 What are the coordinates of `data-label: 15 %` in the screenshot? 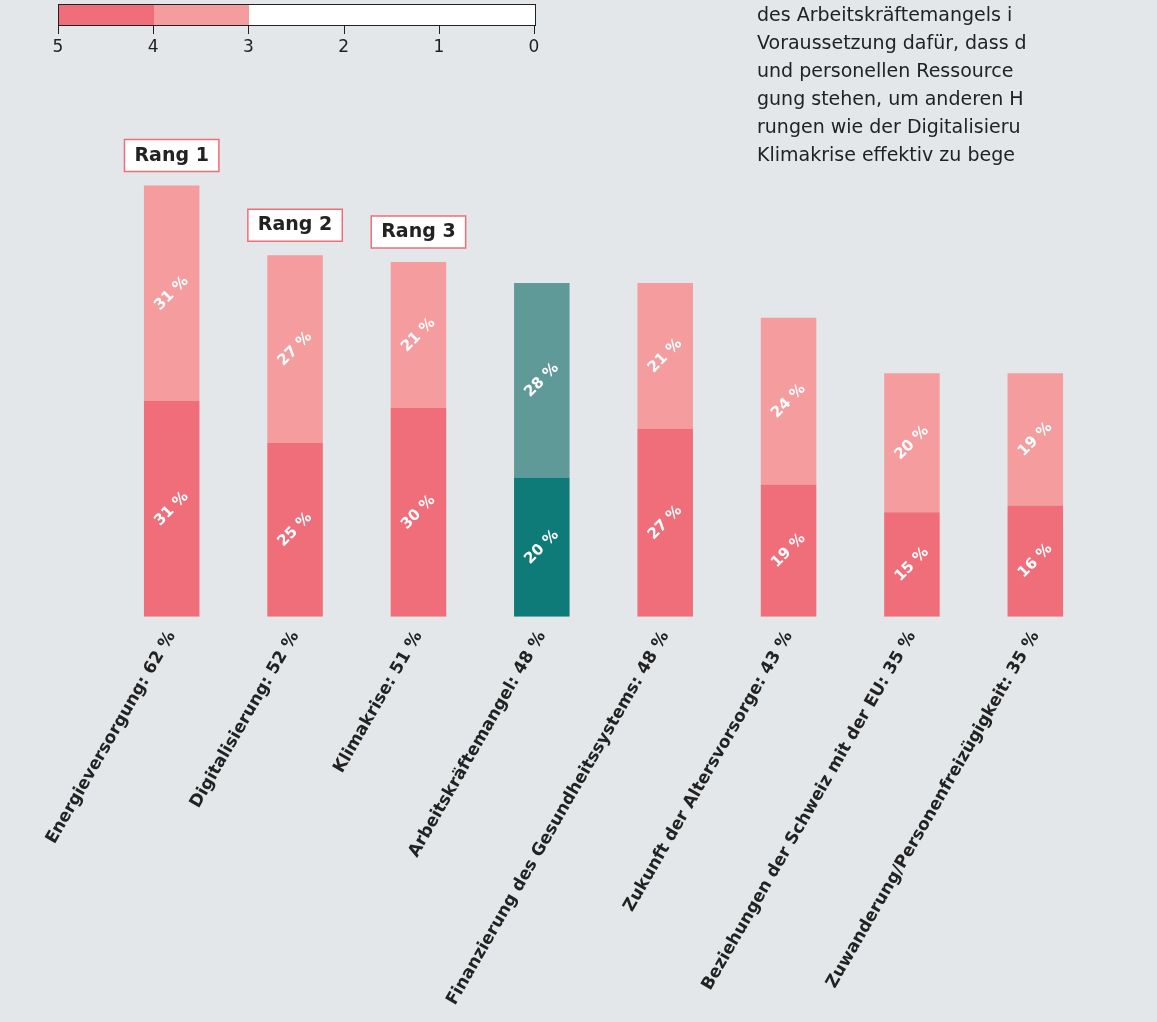 It's located at (911, 563).